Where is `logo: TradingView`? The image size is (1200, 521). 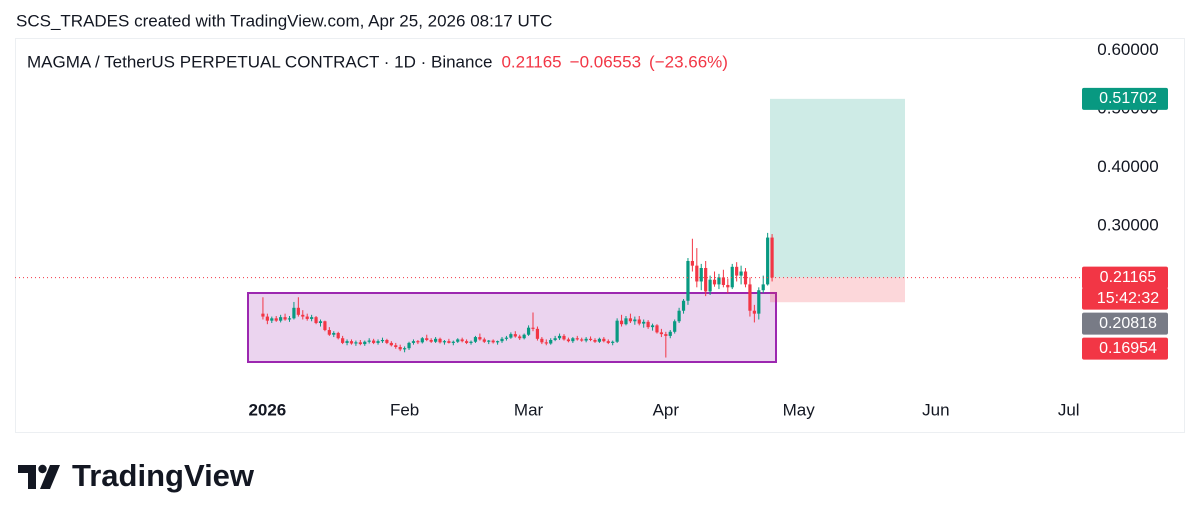 logo: TradingView is located at coordinates (136, 475).